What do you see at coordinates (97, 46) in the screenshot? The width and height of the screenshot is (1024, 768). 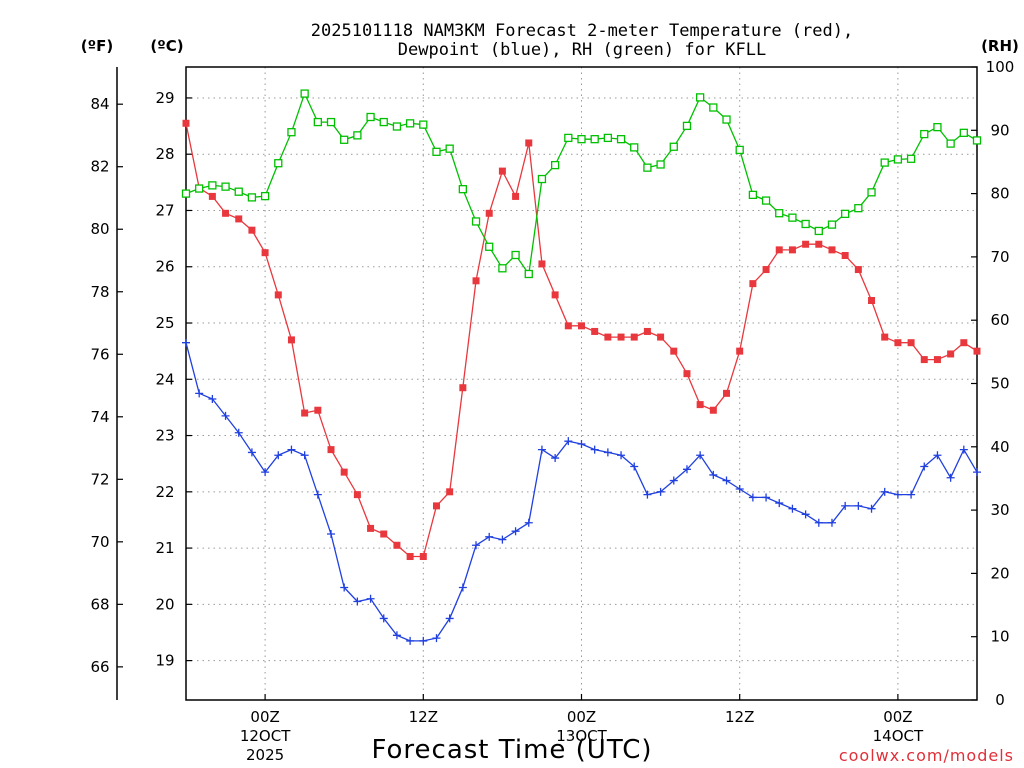 I see `fahrenheit-axis-unit: (ºF)` at bounding box center [97, 46].